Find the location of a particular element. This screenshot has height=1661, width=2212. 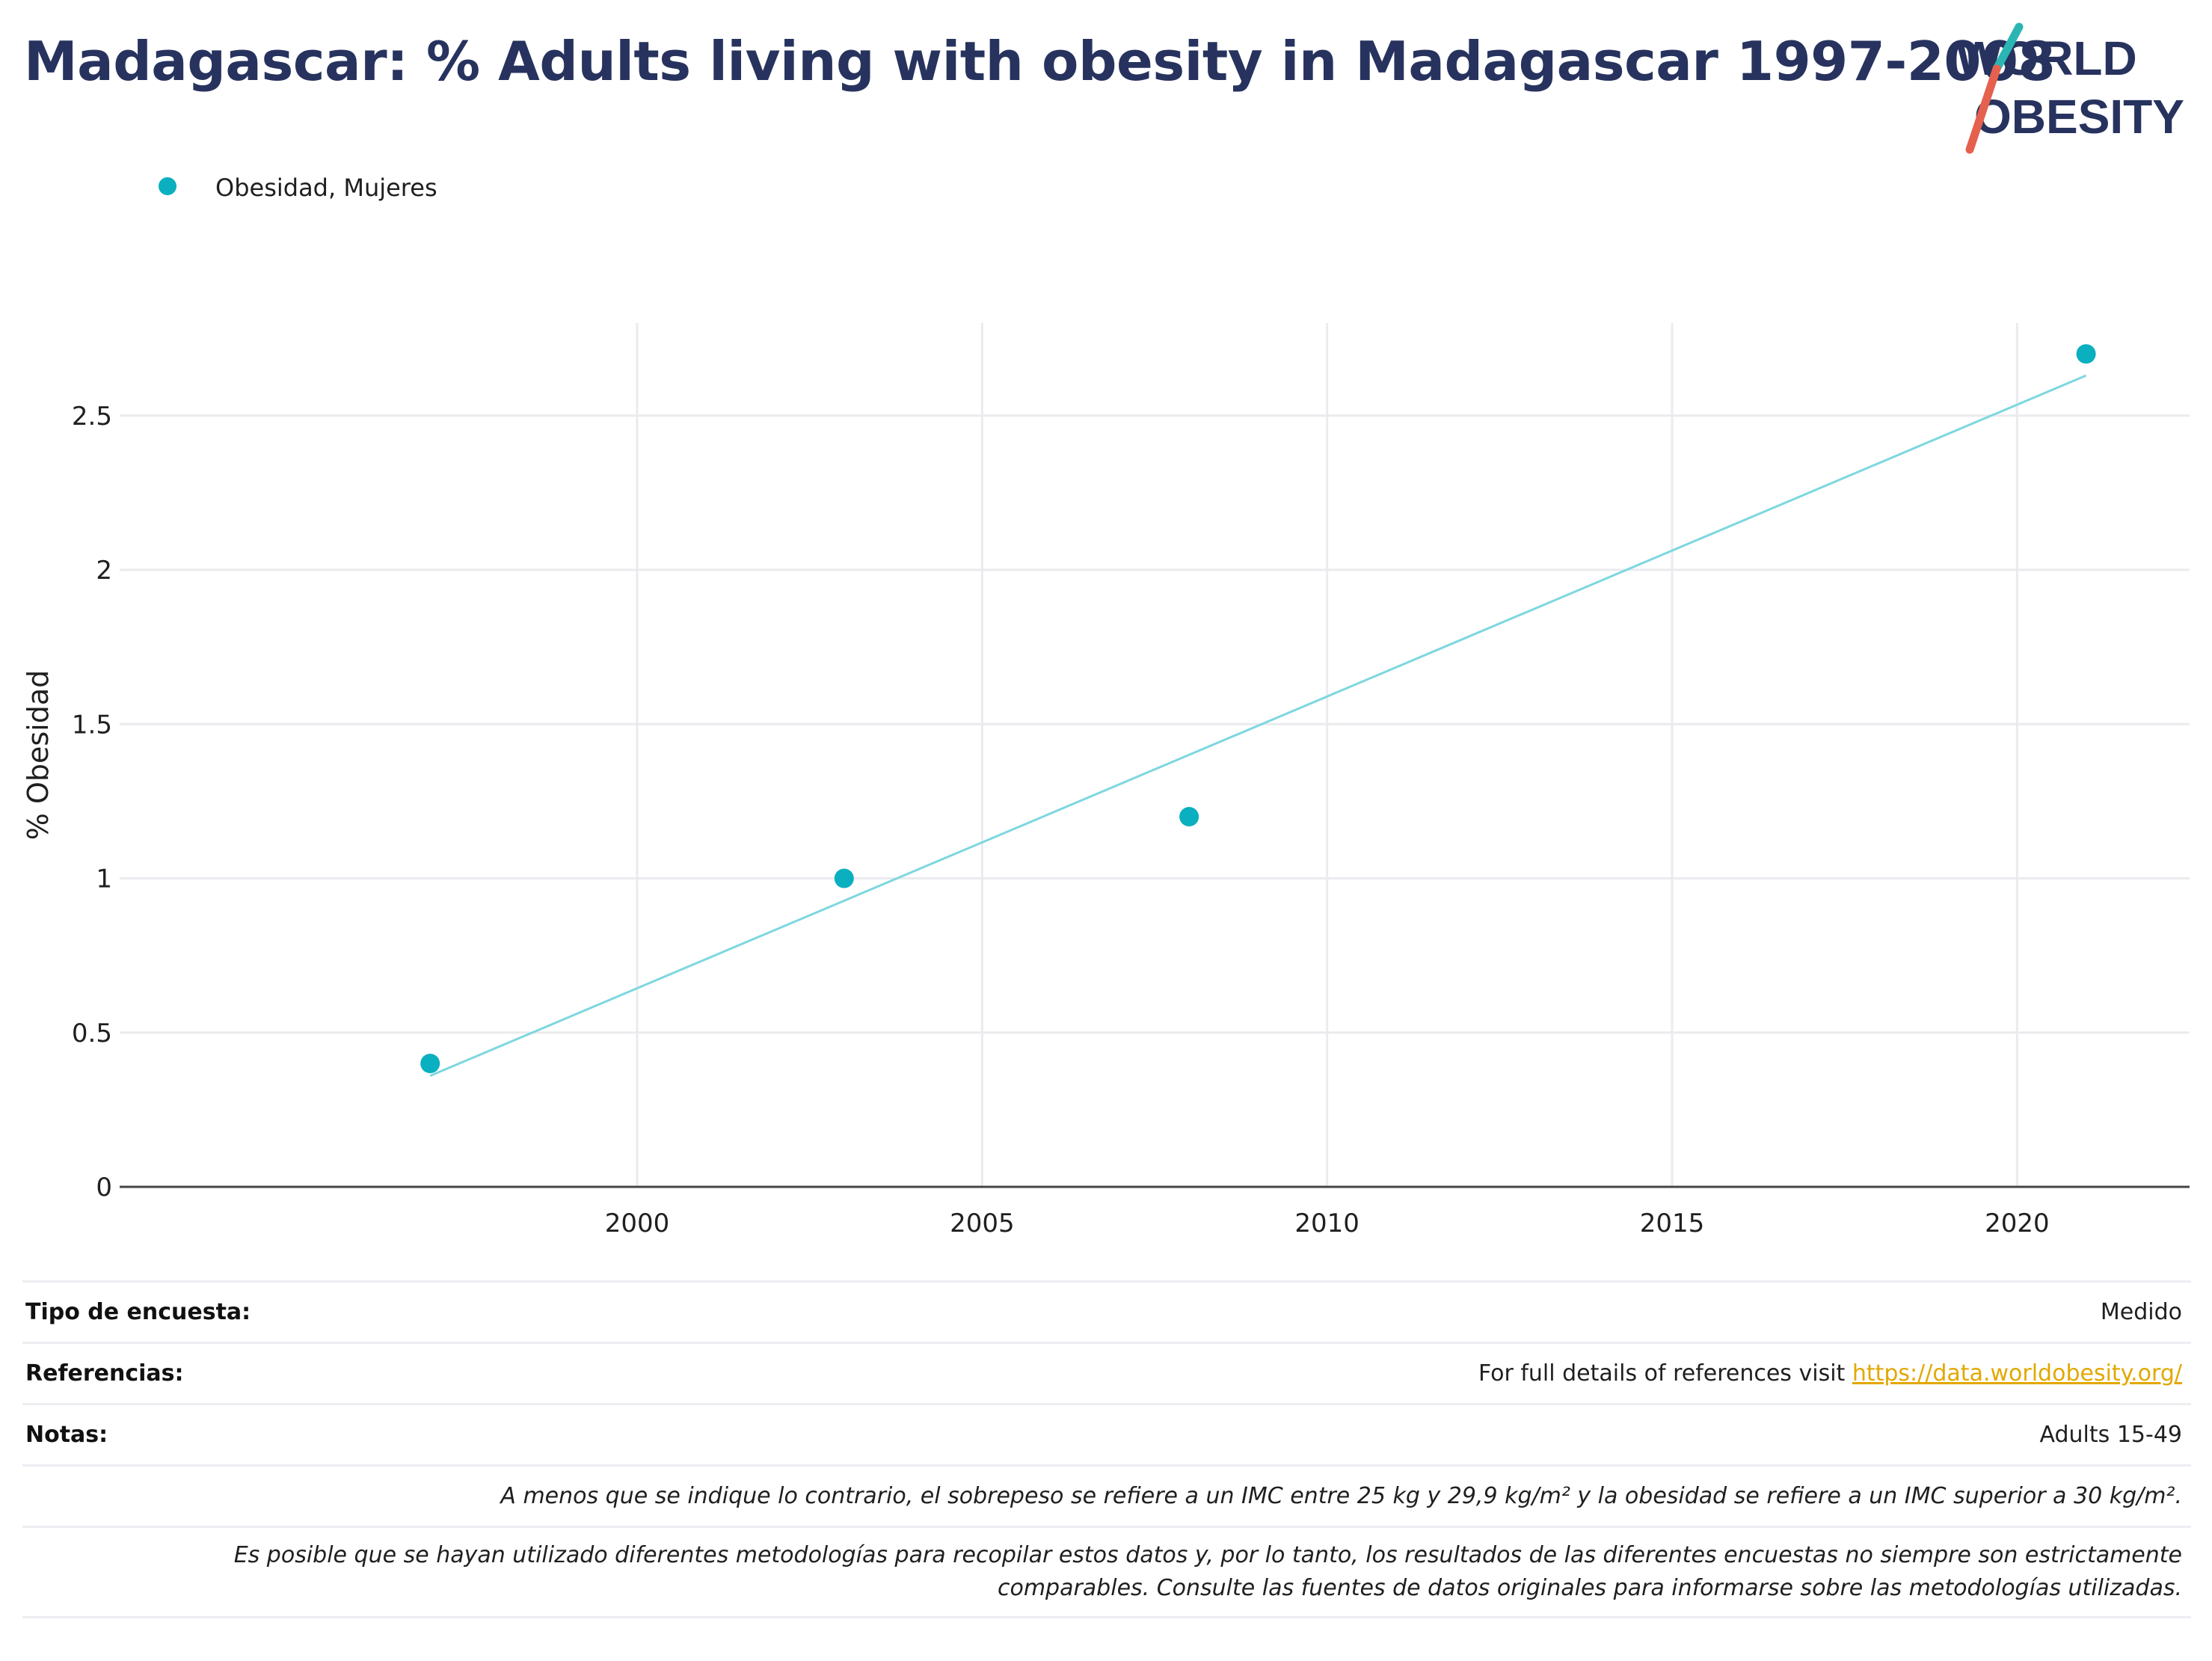

y-tick-label-4: 2 is located at coordinates (104, 571).